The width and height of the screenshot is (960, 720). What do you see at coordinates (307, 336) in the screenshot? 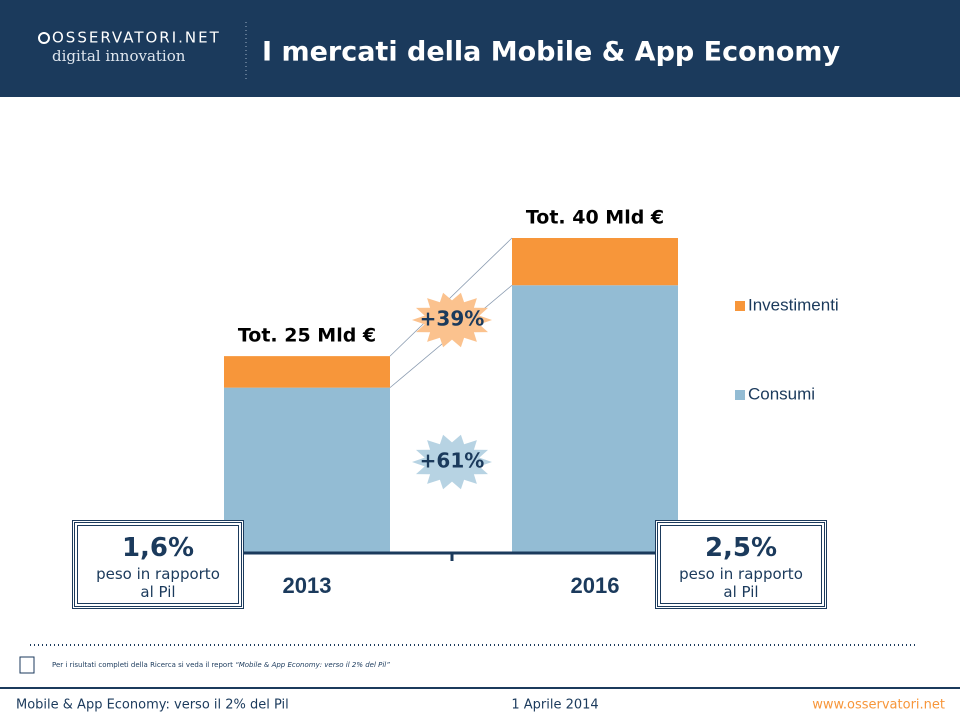
I see `total-label: Tot. 25 Mld €` at bounding box center [307, 336].